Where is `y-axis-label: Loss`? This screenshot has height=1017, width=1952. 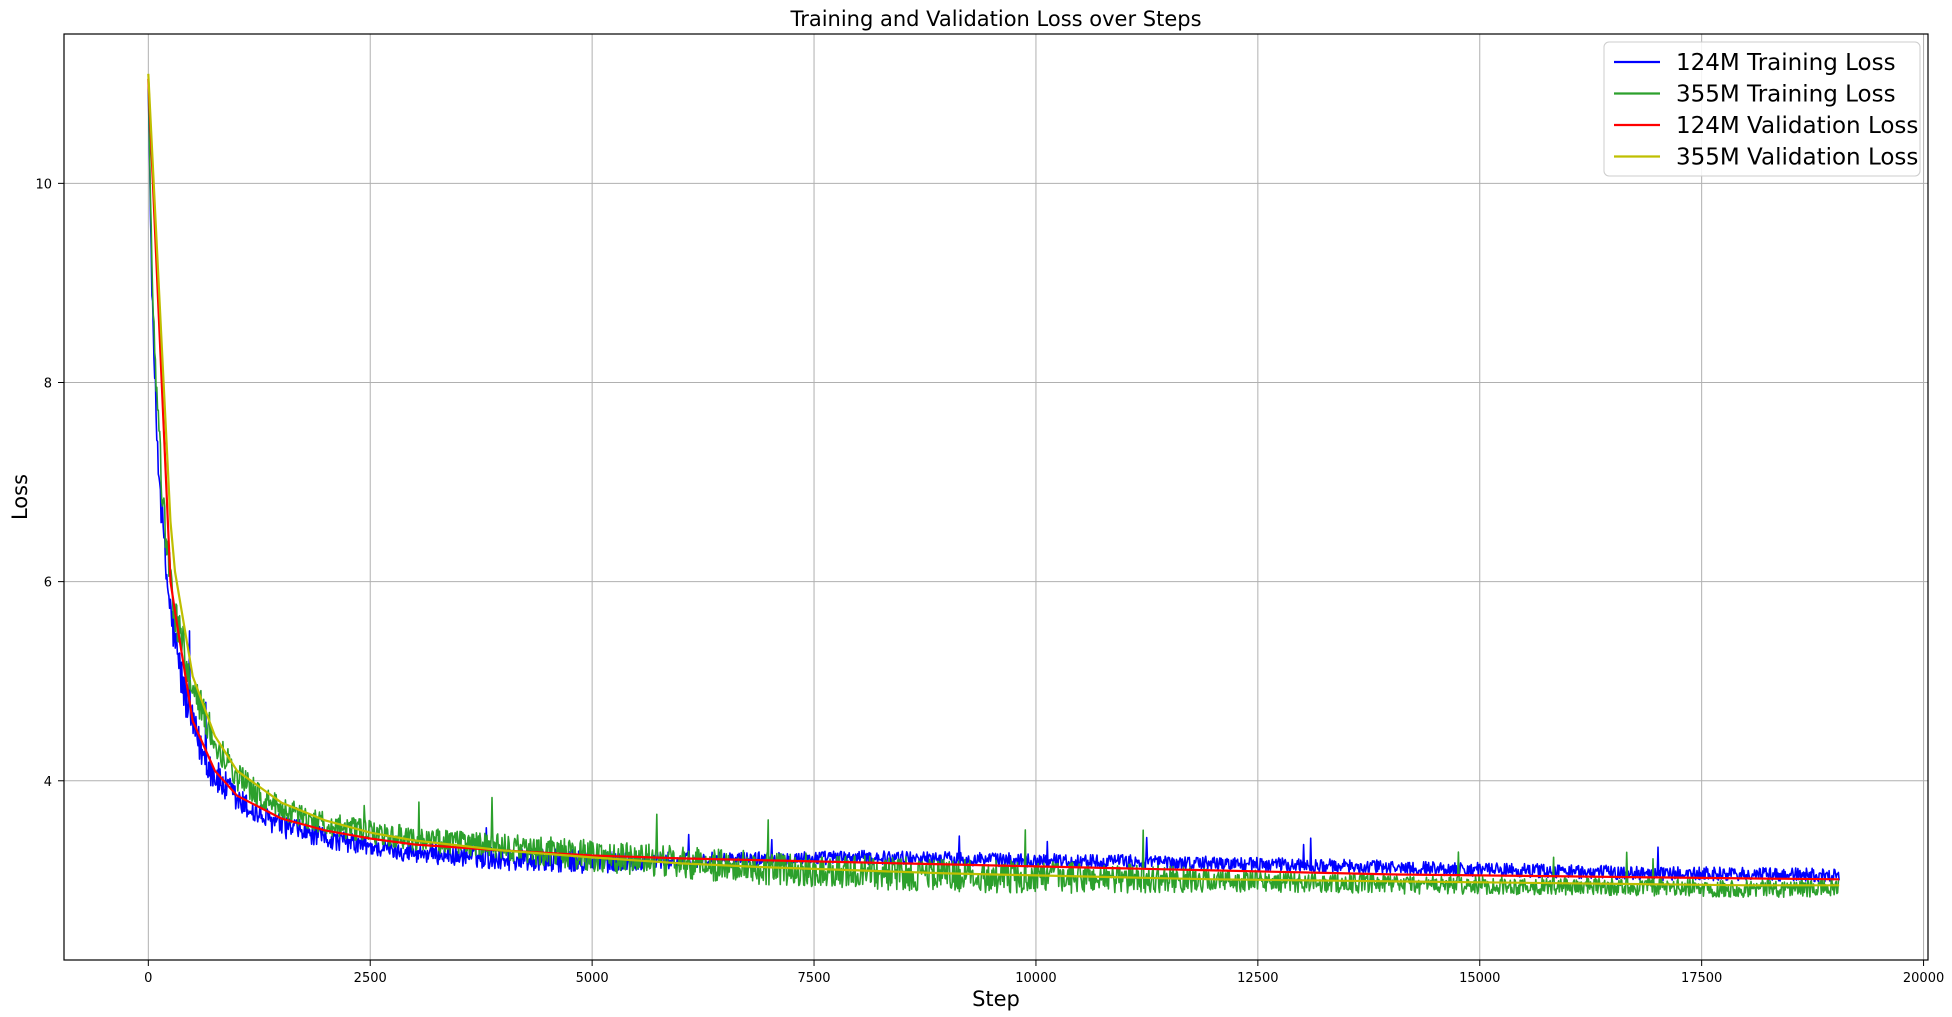 y-axis-label: Loss is located at coordinates (20, 497).